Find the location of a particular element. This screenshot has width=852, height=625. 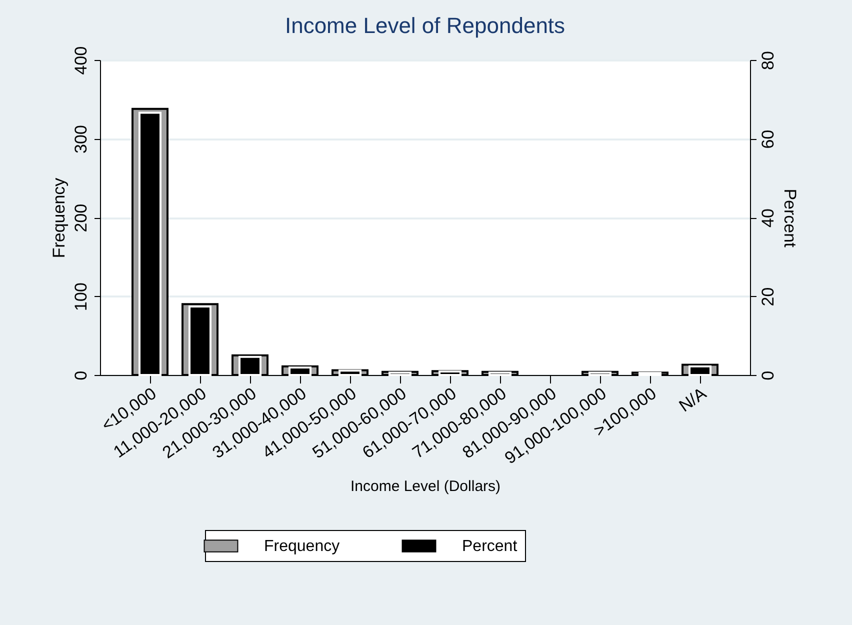

y2-tick-label: 80 is located at coordinates (768, 60).